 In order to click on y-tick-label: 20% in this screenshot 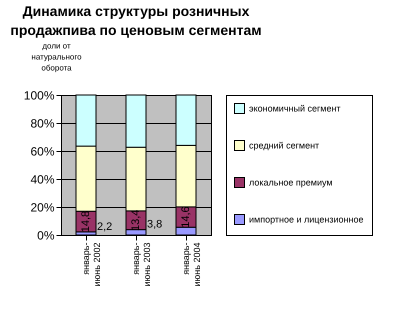, I will do `click(42, 207)`.